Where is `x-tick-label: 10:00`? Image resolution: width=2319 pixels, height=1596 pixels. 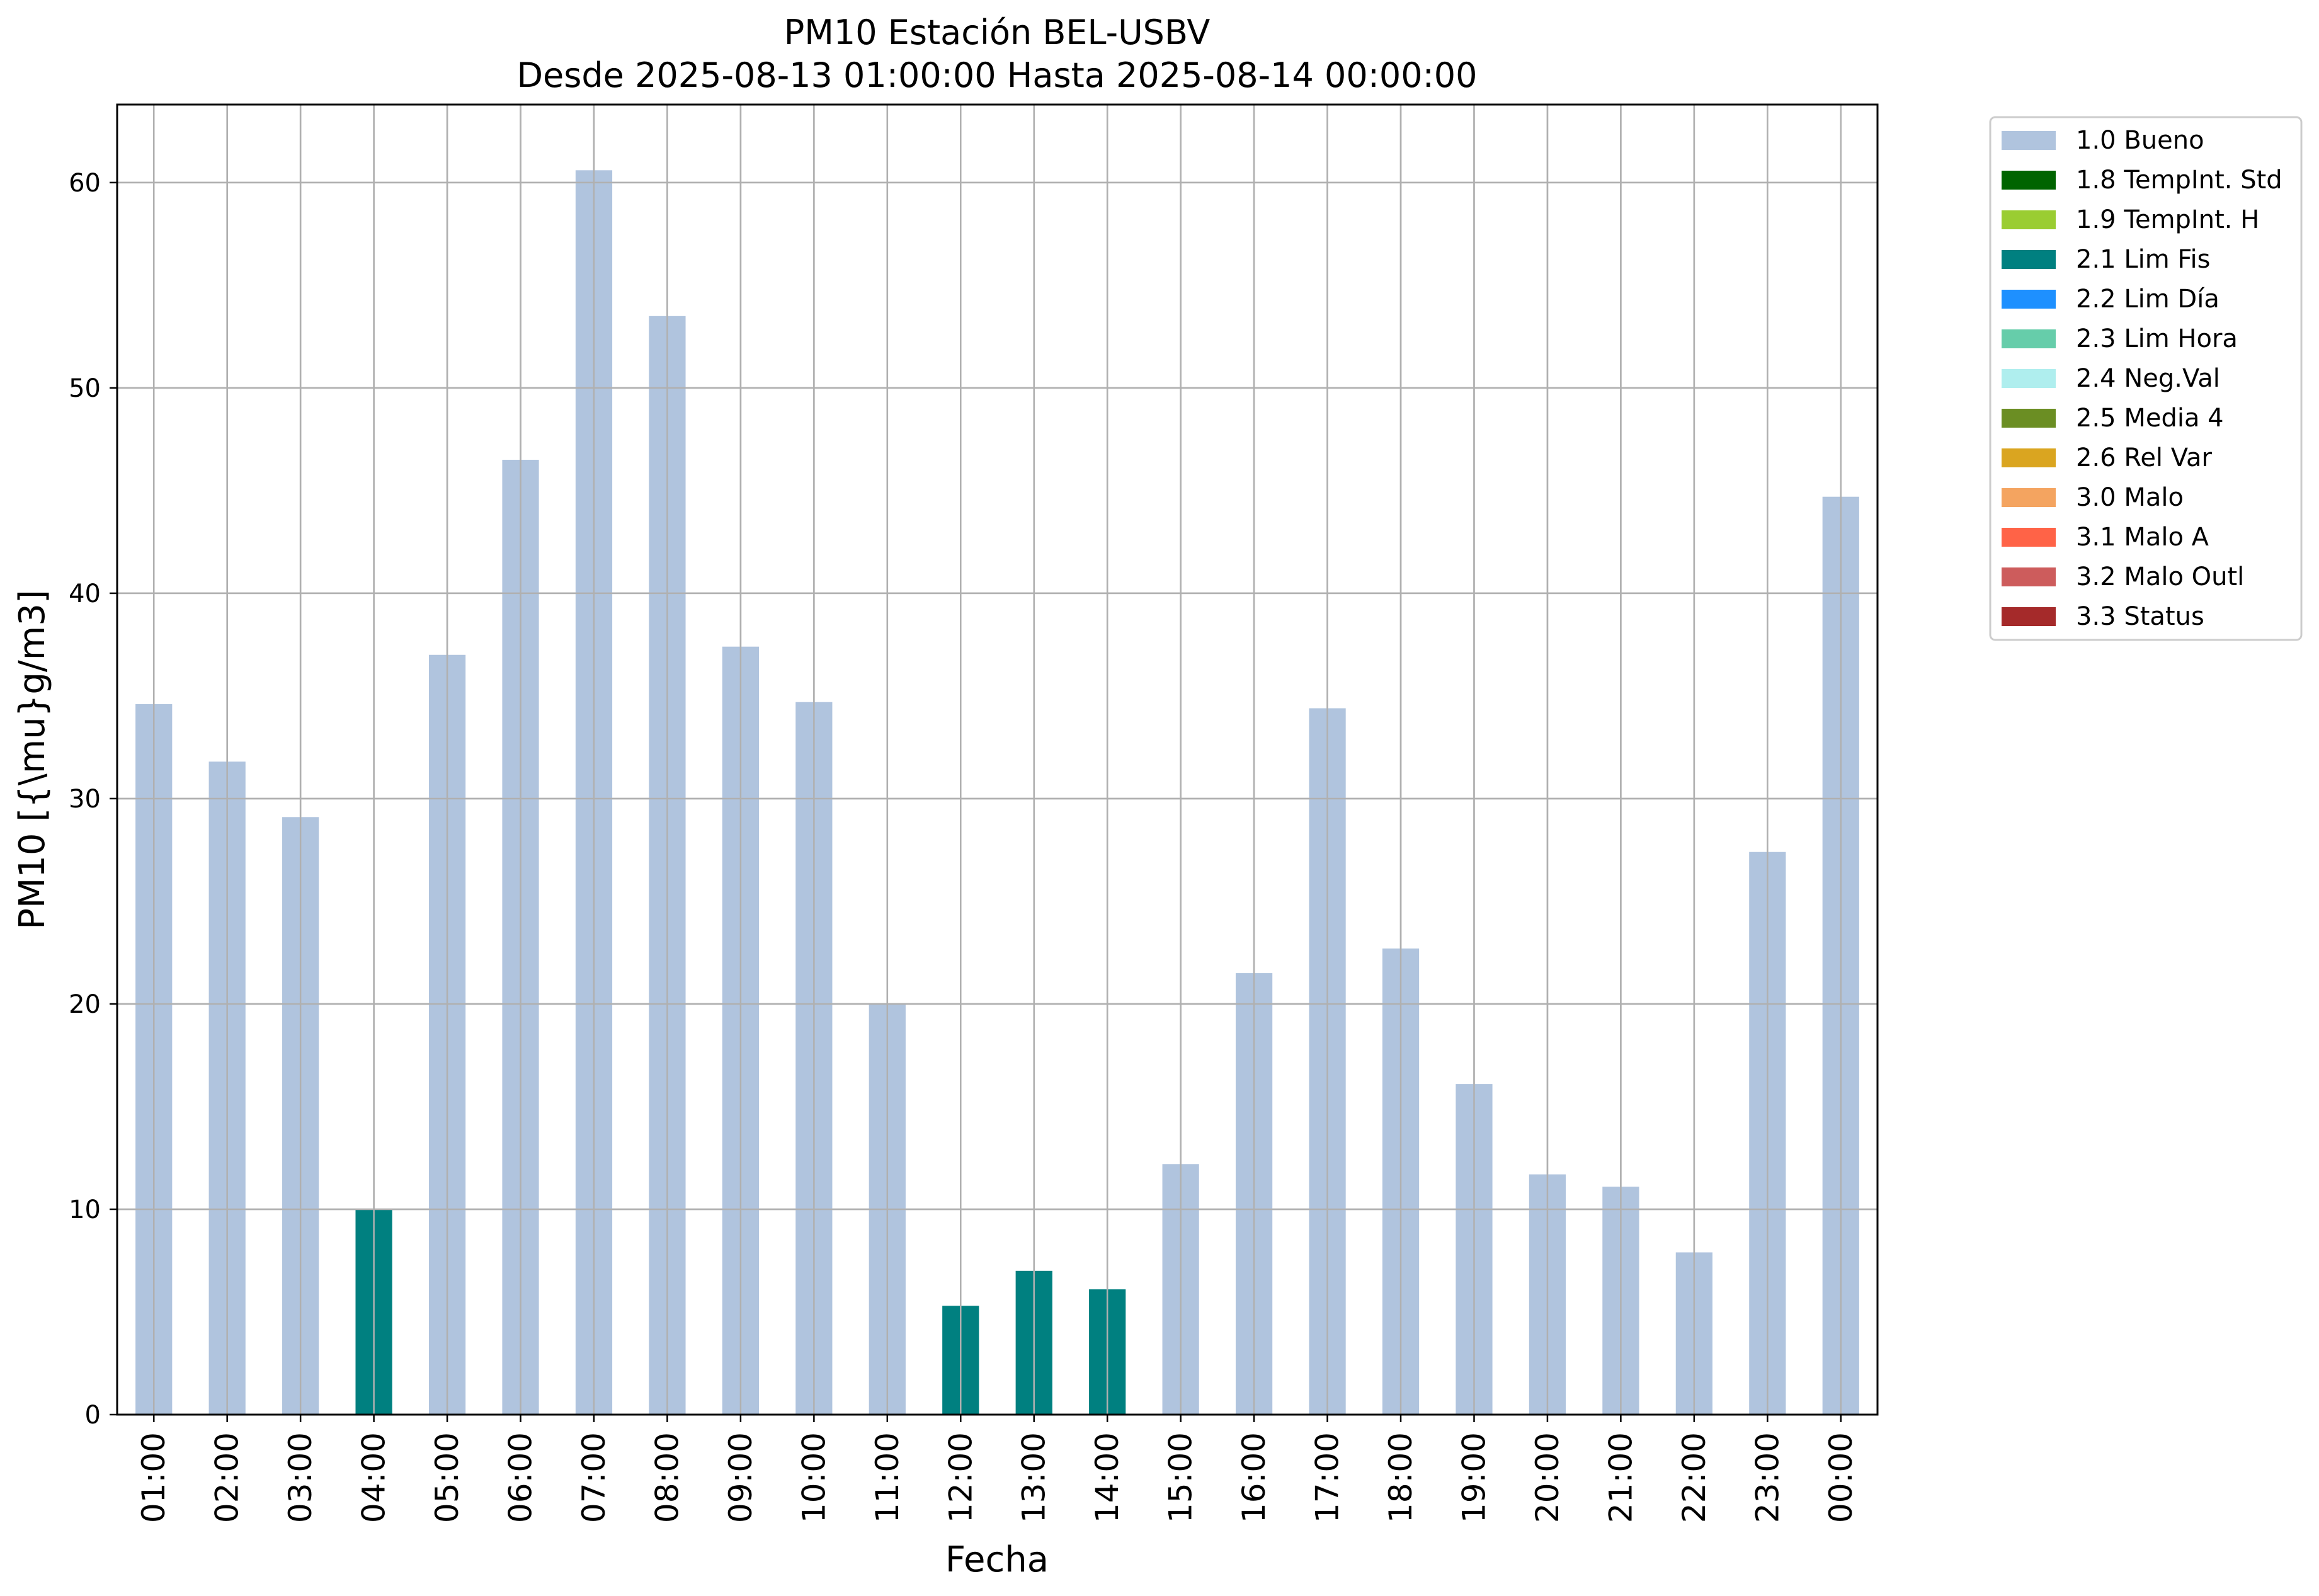 x-tick-label: 10:00 is located at coordinates (813, 1477).